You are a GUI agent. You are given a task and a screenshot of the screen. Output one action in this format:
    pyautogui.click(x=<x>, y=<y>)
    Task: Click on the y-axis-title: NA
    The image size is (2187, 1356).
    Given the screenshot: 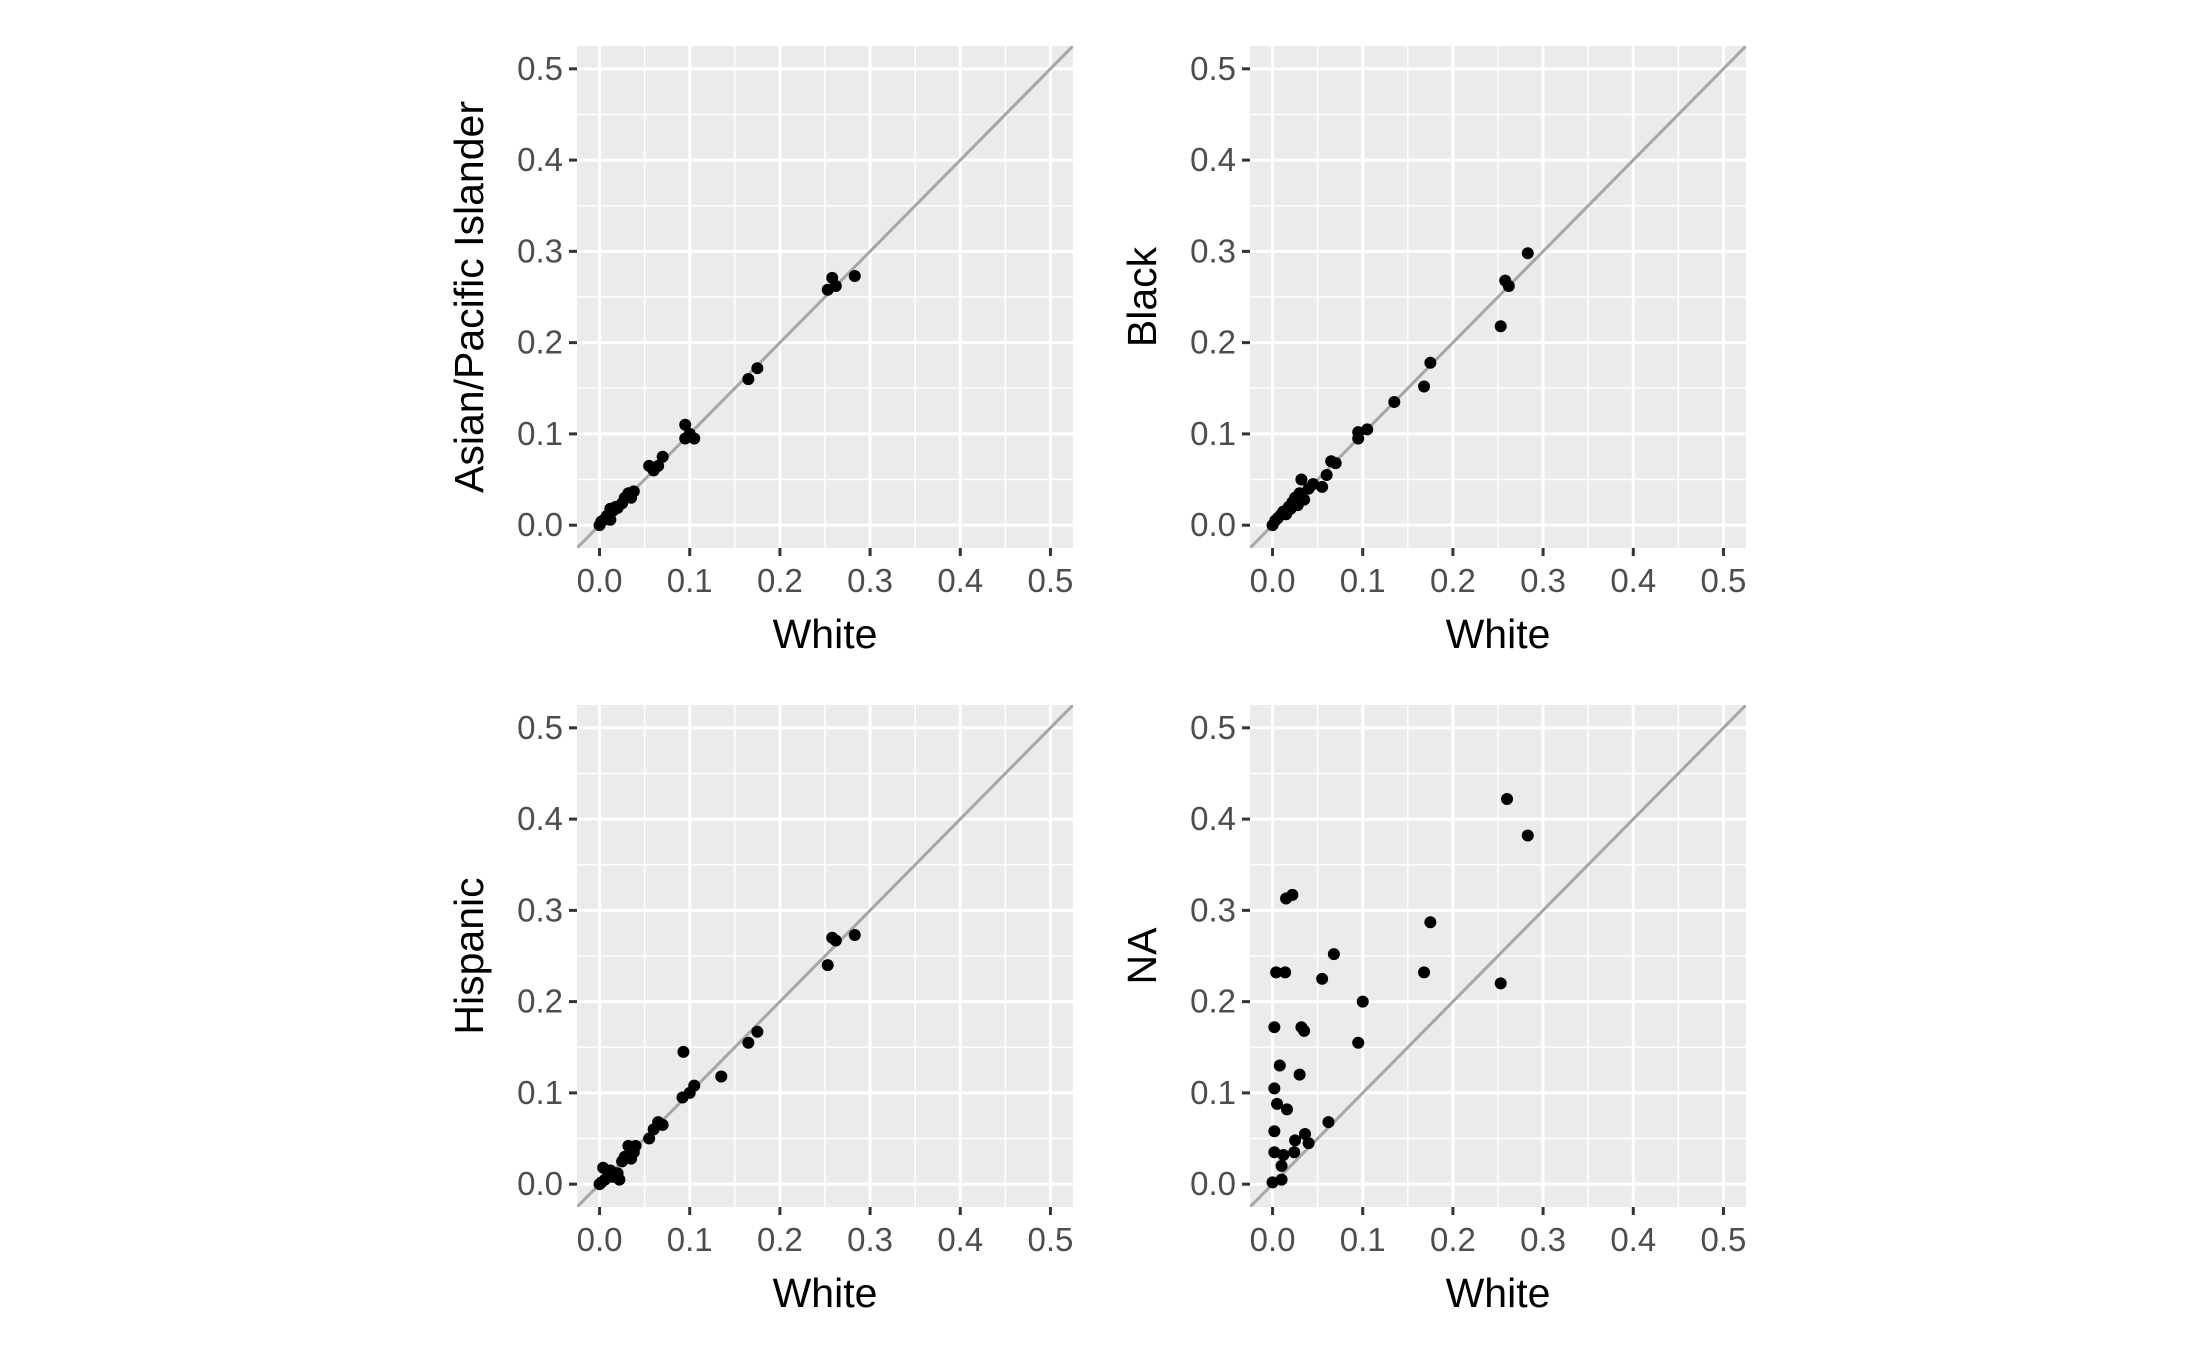 What is the action you would take?
    pyautogui.click(x=1142, y=956)
    